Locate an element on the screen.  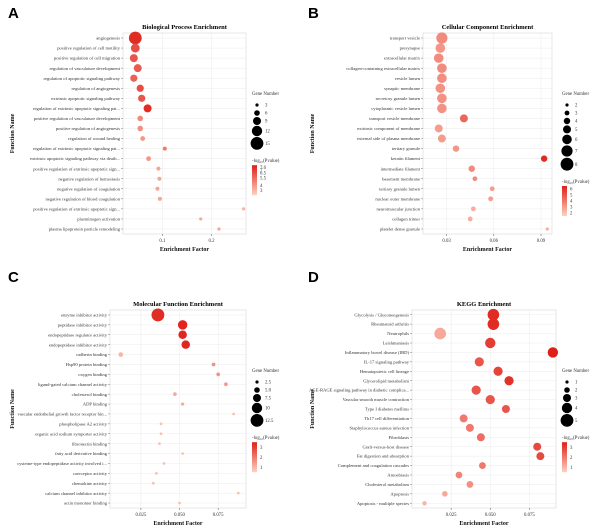
x-tick-label: 0.075 is located at coordinates (529, 515).